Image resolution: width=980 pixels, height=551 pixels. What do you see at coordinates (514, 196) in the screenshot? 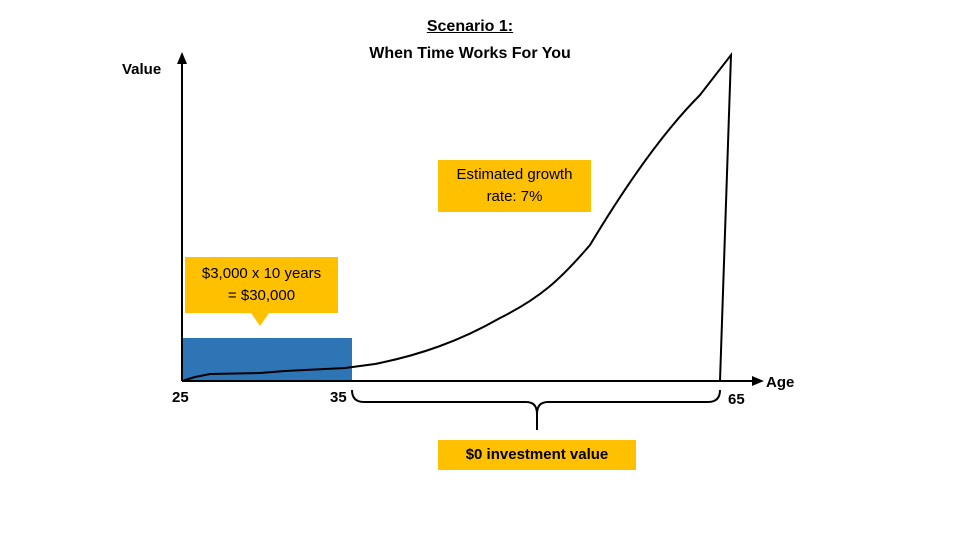
I see `growth-rate-callout-line2: rate: 7%` at bounding box center [514, 196].